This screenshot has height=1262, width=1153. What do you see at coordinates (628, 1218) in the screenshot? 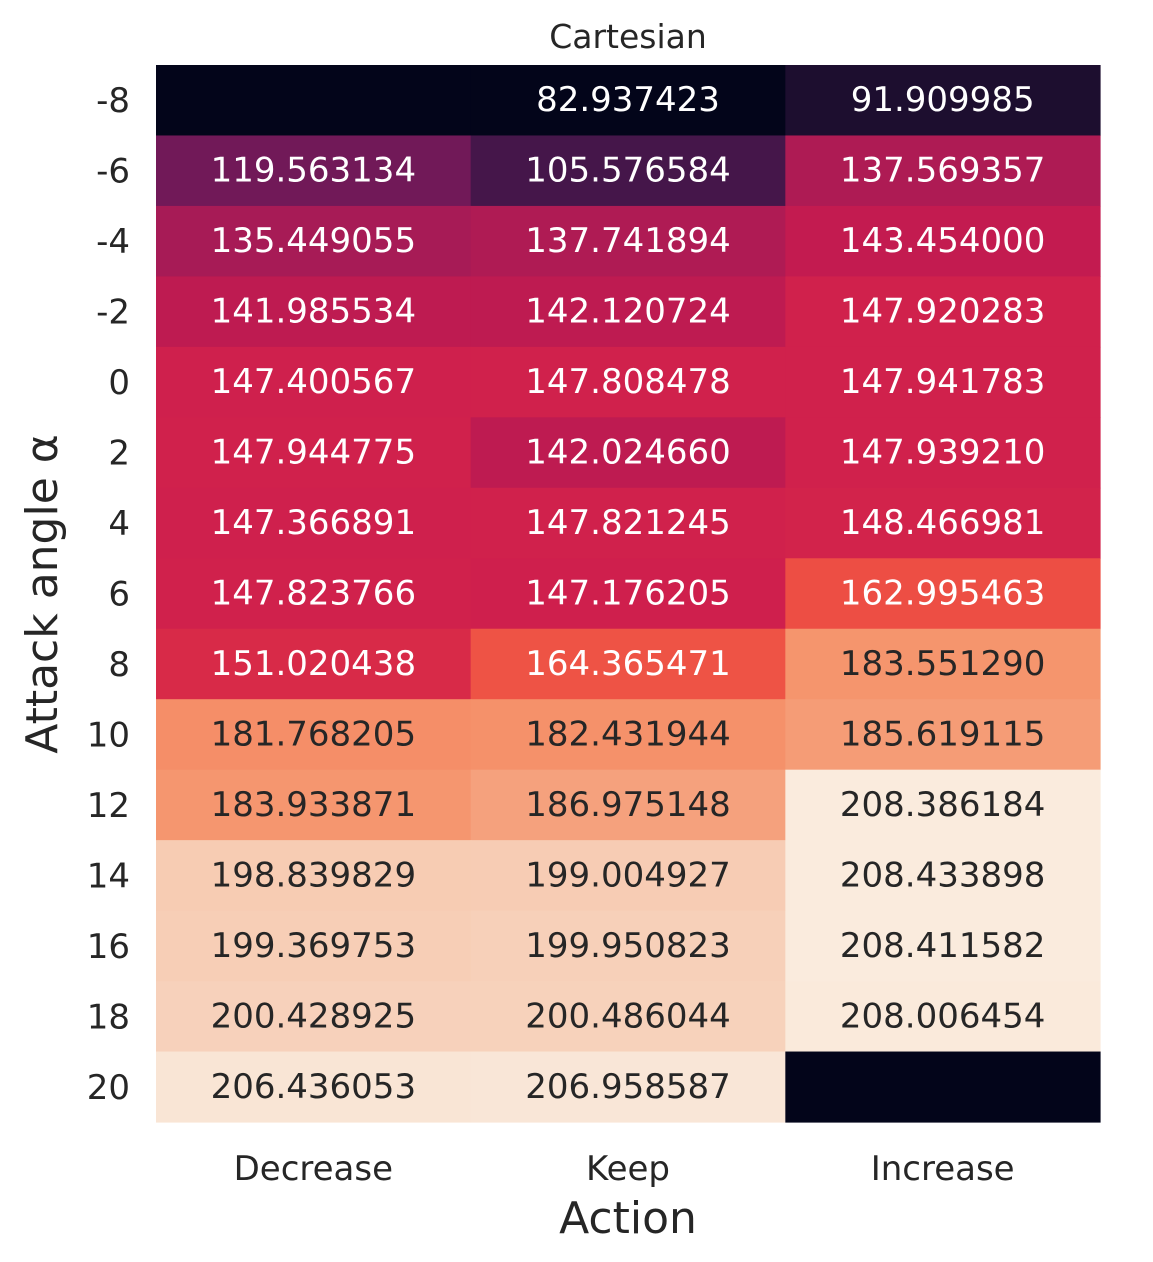
I see `x-axis-title: Action` at bounding box center [628, 1218].